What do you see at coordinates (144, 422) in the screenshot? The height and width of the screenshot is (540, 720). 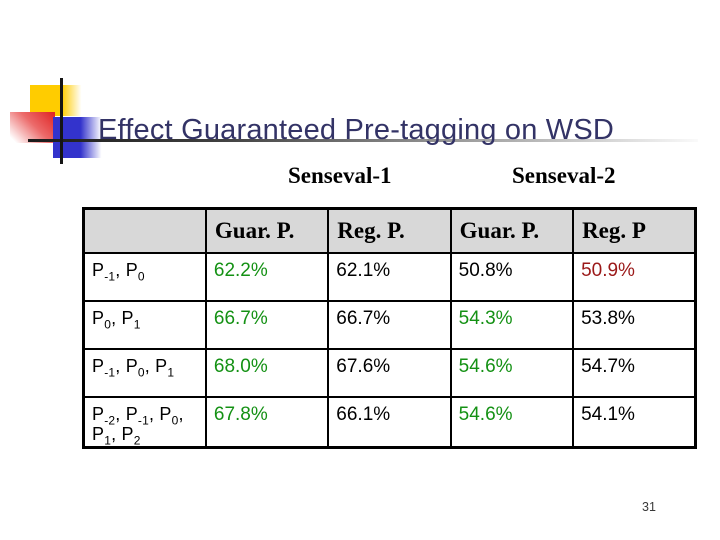 I see `row-label-cell: P-2, P-1, P0, P1, P2` at bounding box center [144, 422].